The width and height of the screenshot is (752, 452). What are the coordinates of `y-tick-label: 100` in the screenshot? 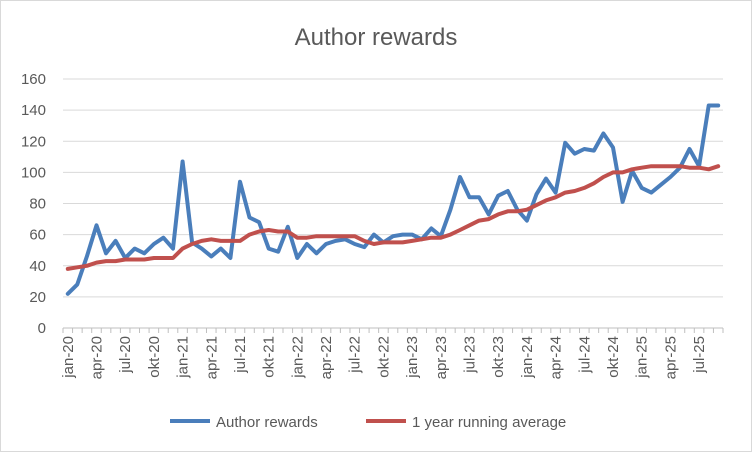 It's located at (33, 172).